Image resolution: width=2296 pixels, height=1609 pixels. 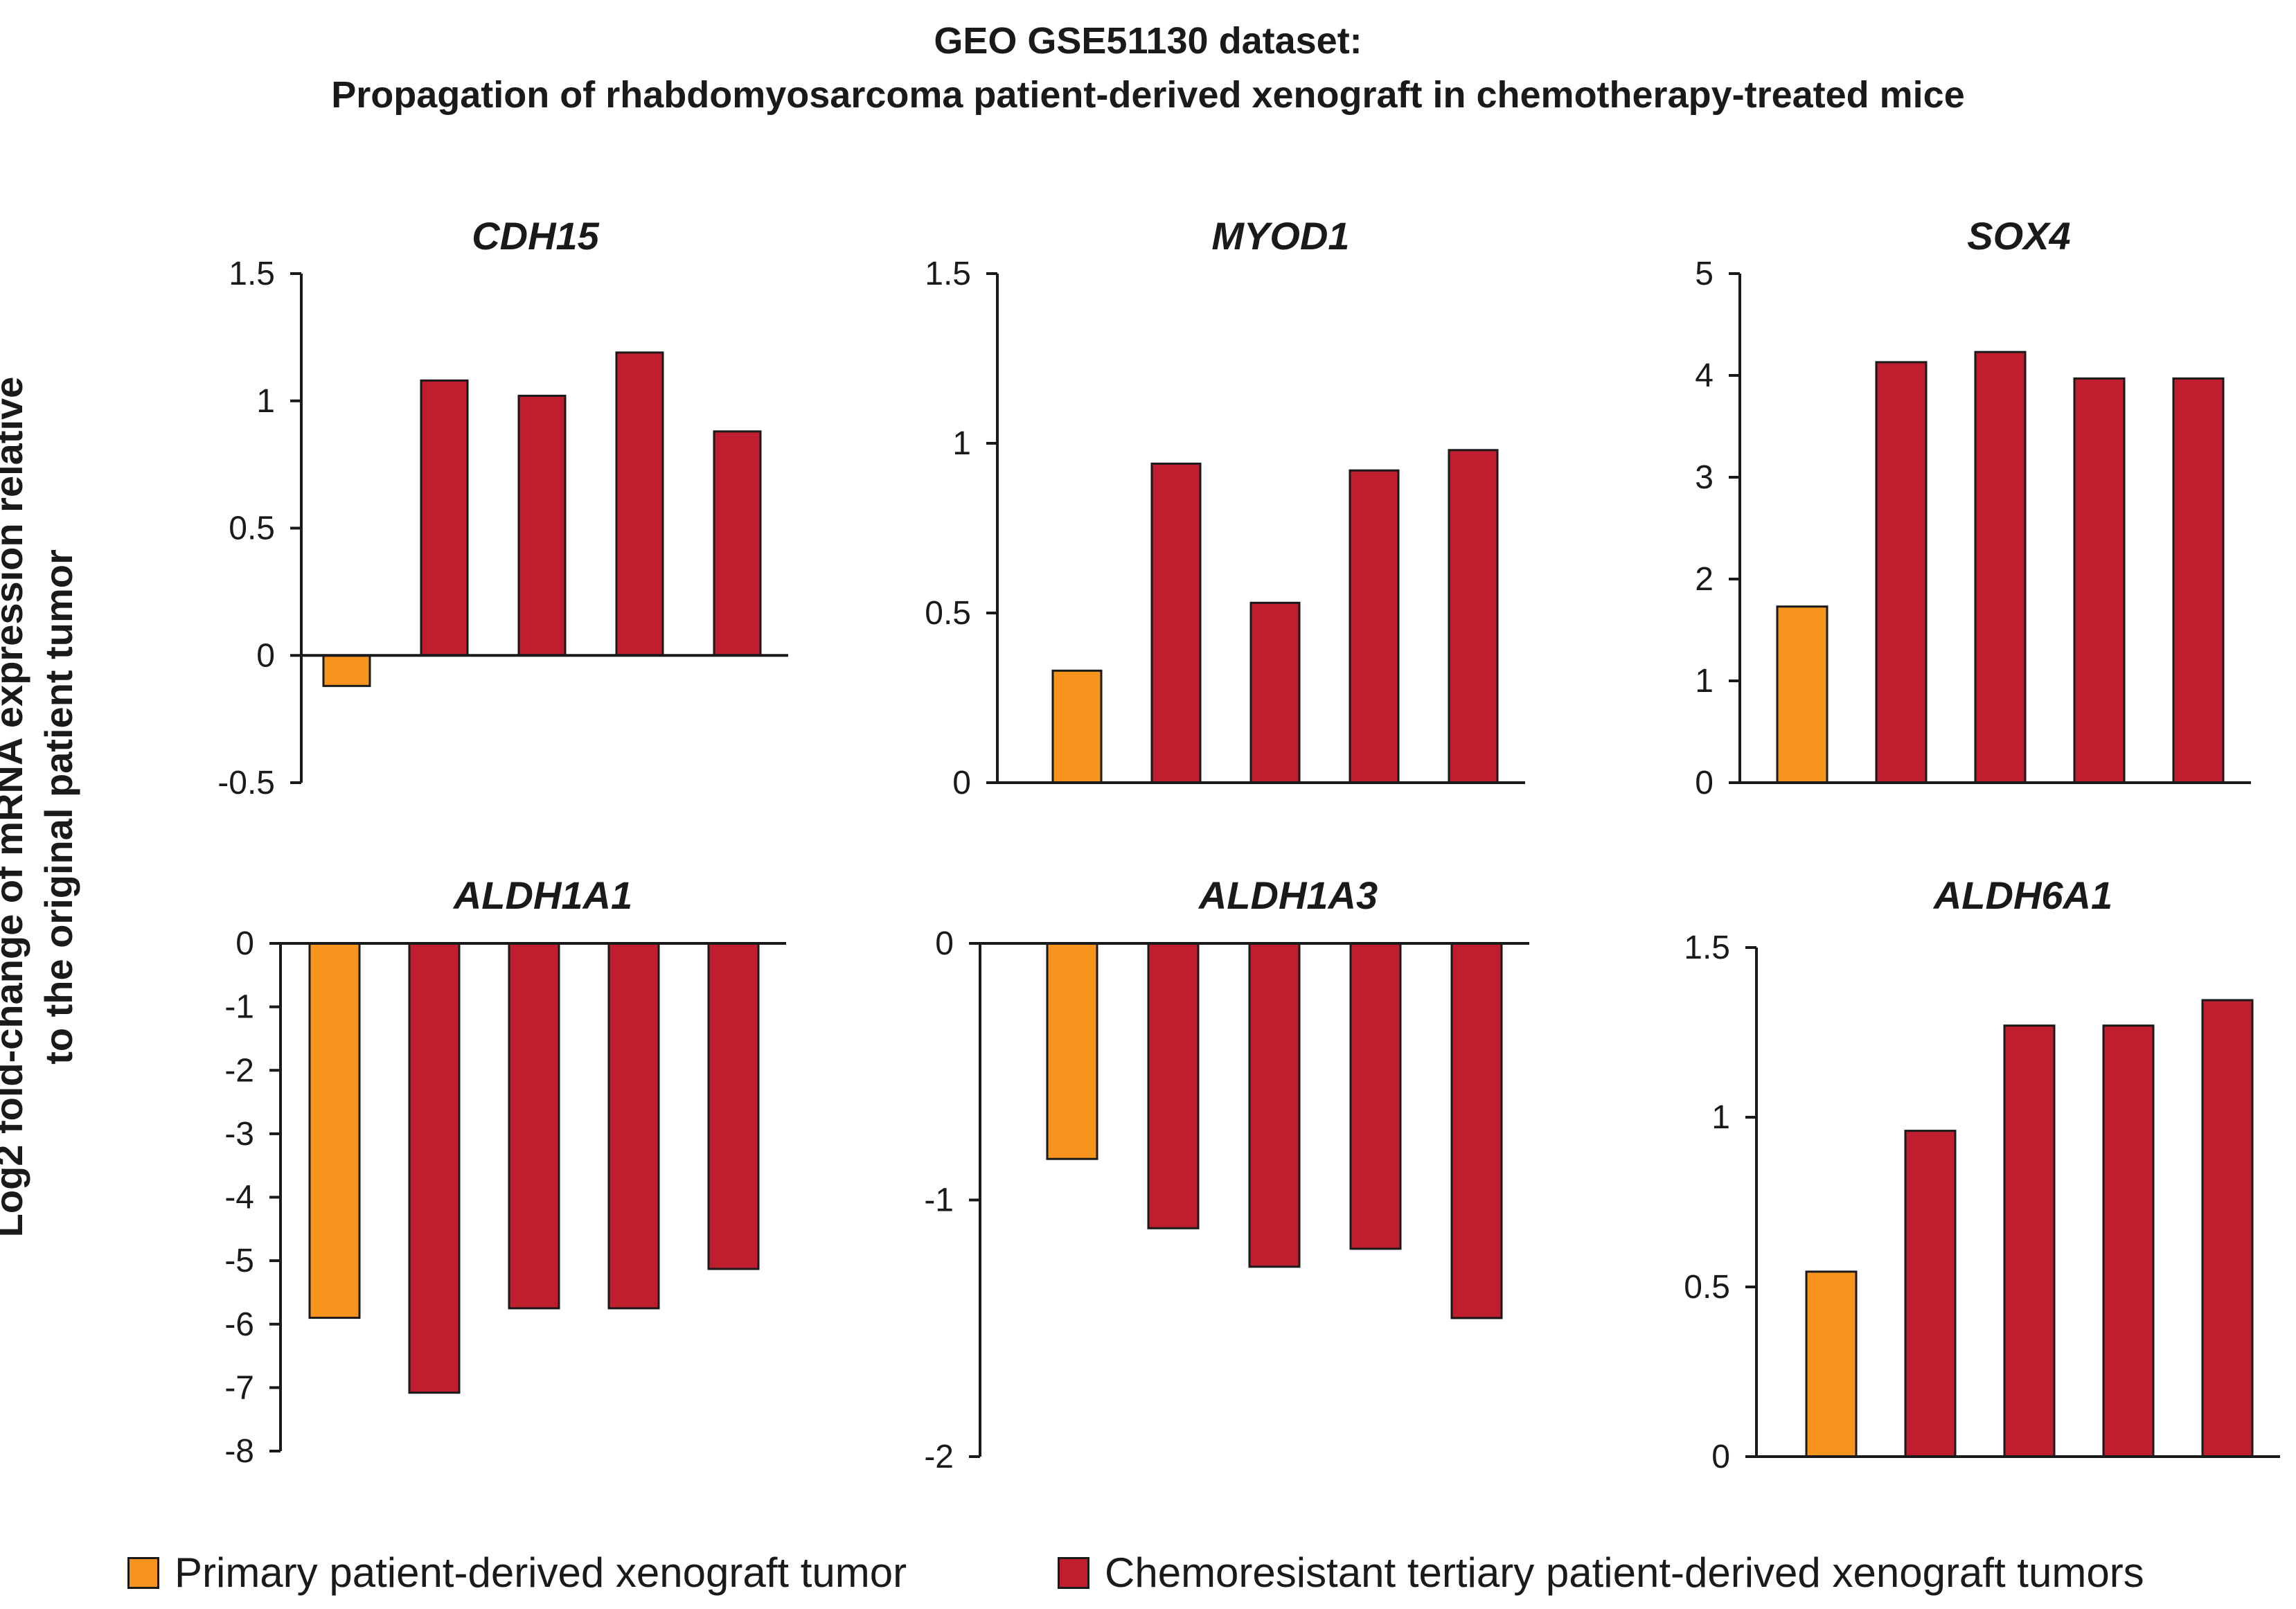 What do you see at coordinates (542, 895) in the screenshot?
I see `panel-title-aldh1a1: ALDH1A1` at bounding box center [542, 895].